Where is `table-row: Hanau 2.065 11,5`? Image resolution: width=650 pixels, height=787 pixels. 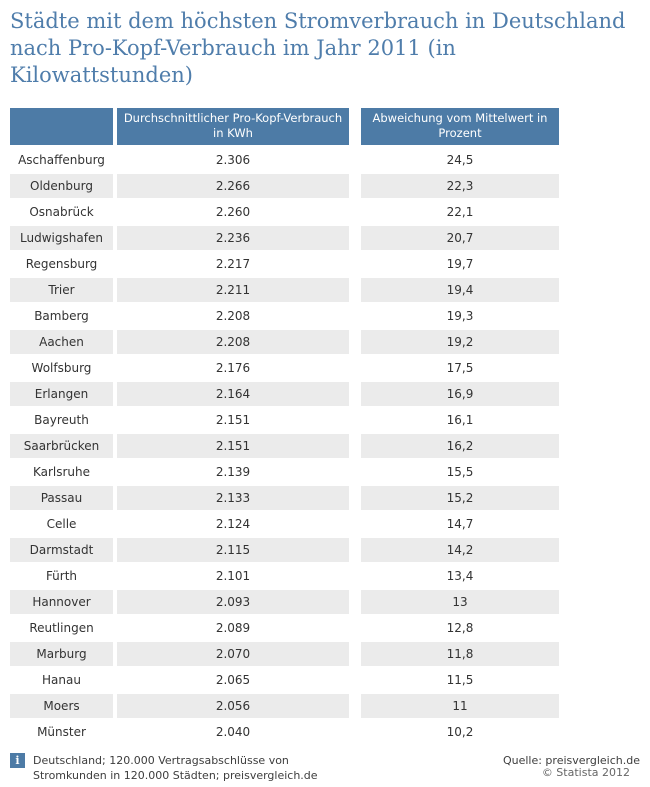
table-row: Hanau 2.065 11,5 is located at coordinates (284, 680).